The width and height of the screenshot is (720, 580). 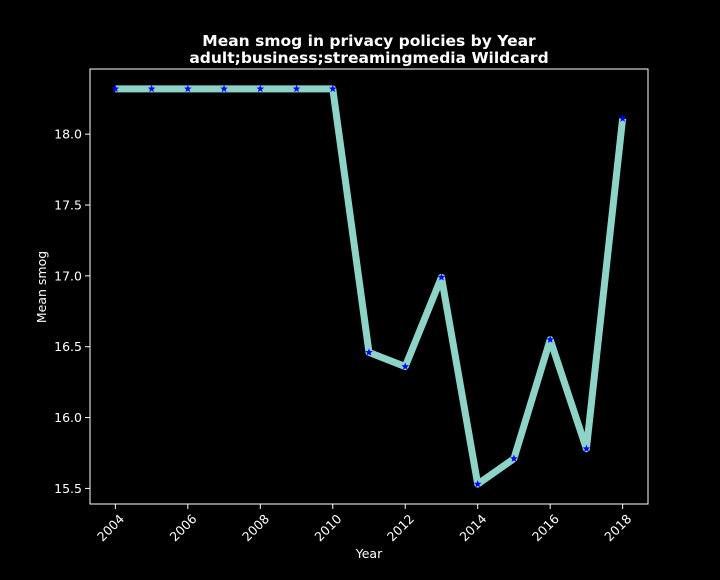 What do you see at coordinates (255, 527) in the screenshot?
I see `x-tick-label-2008: 2008` at bounding box center [255, 527].